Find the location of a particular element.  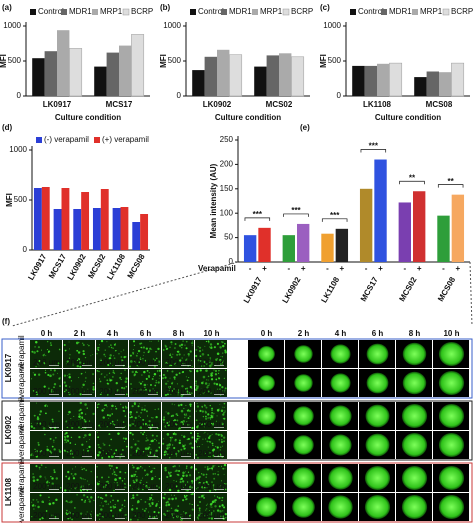

x-tick-label: LK0902 is located at coordinates (217, 104).